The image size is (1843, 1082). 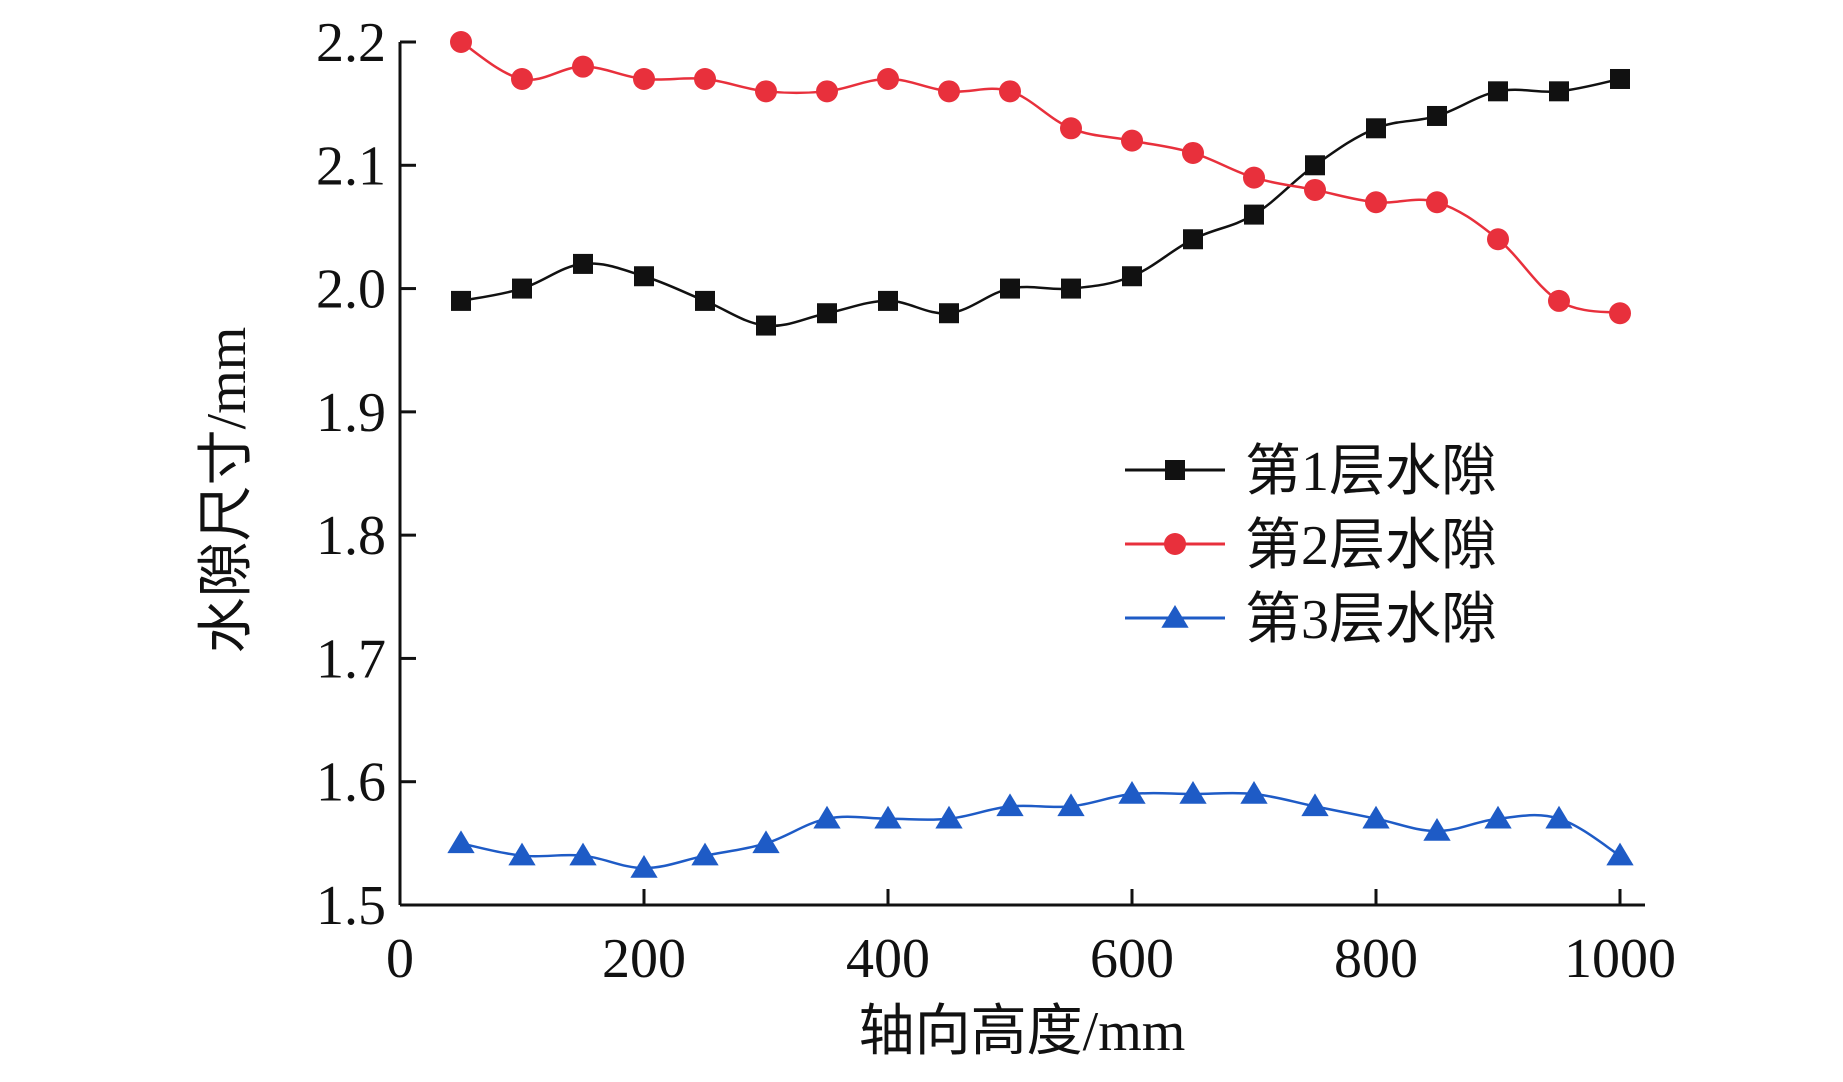 What do you see at coordinates (351, 413) in the screenshot?
I see `y-tick-label: 1.9` at bounding box center [351, 413].